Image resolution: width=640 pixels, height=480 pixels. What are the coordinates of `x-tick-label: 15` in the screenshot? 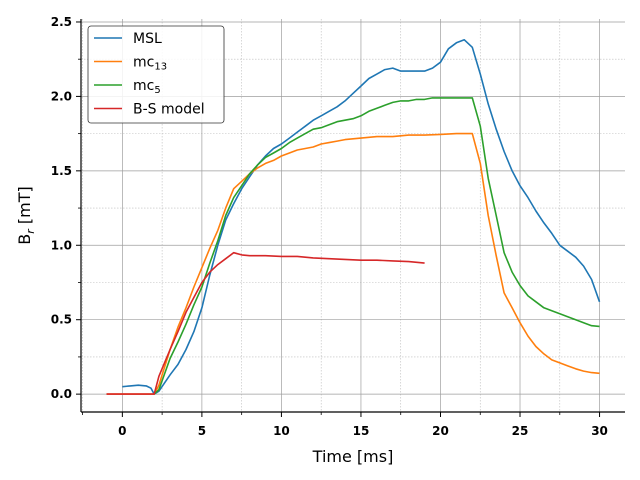 It's located at (361, 431).